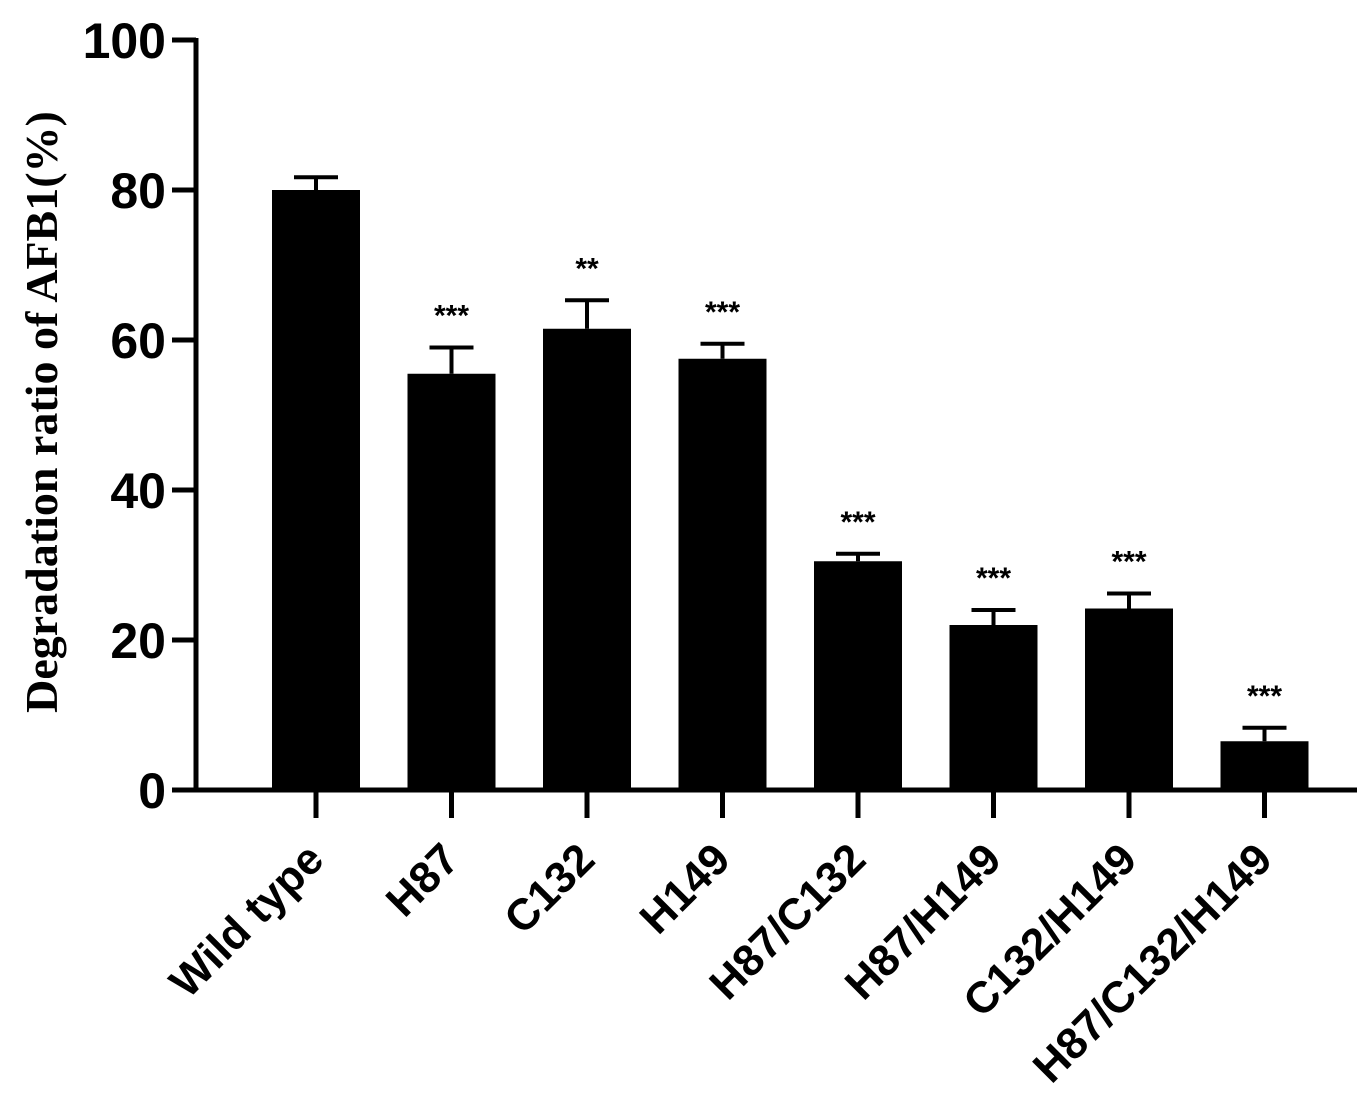 This screenshot has width=1365, height=1111. I want to click on y-axis-title-group: Degradation ratio of AFB1(%), so click(41, 412).